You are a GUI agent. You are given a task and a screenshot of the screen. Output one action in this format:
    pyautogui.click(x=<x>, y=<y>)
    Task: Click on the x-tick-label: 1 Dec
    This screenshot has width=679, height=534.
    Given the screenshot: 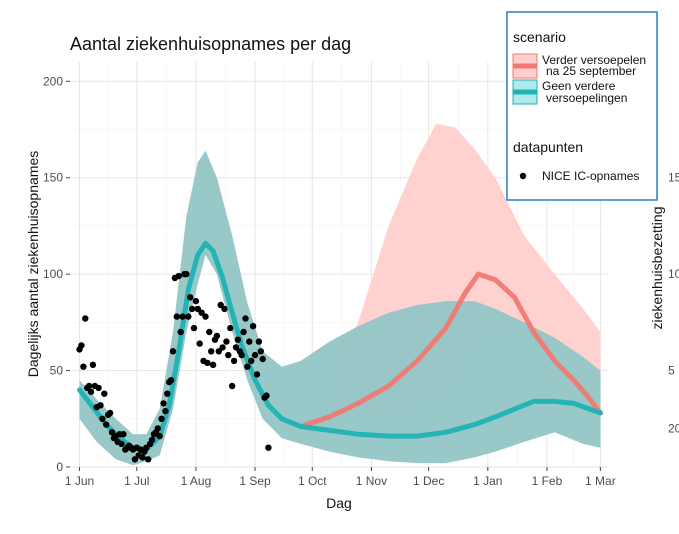 What is the action you would take?
    pyautogui.click(x=428, y=481)
    